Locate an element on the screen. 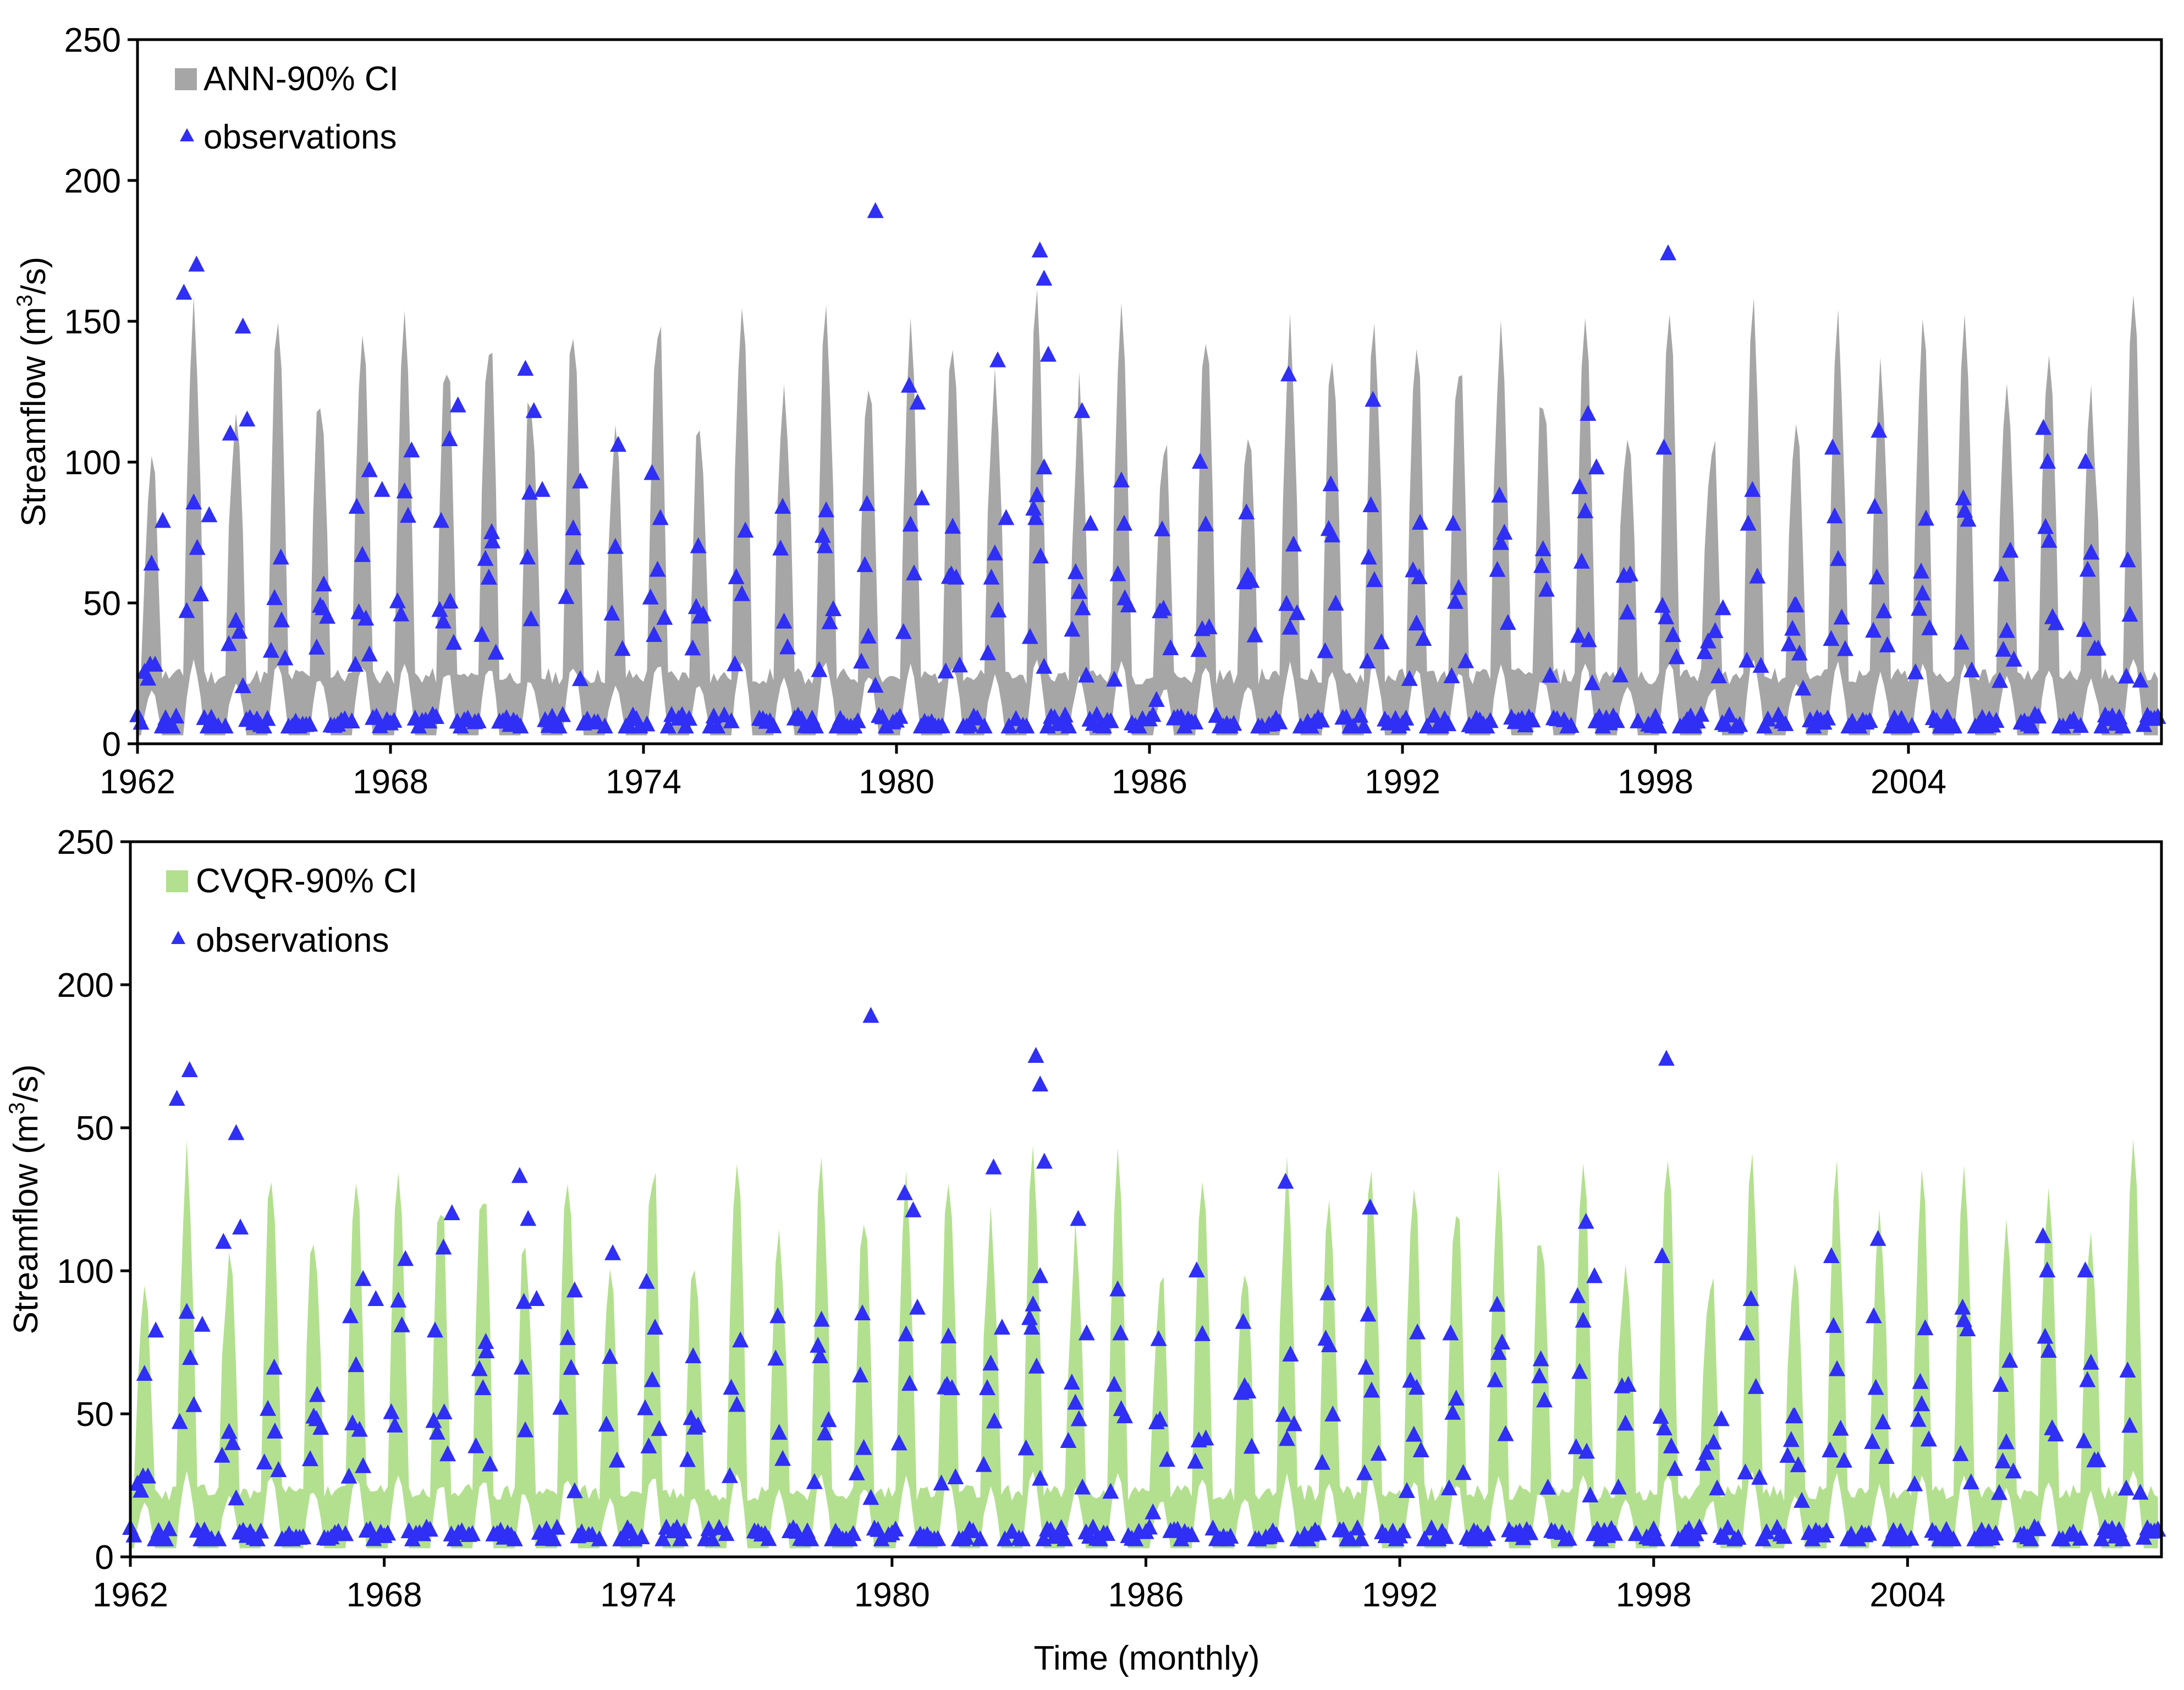 This screenshot has height=1690, width=2184. ann-ytick-label-50: 50 is located at coordinates (102, 604).